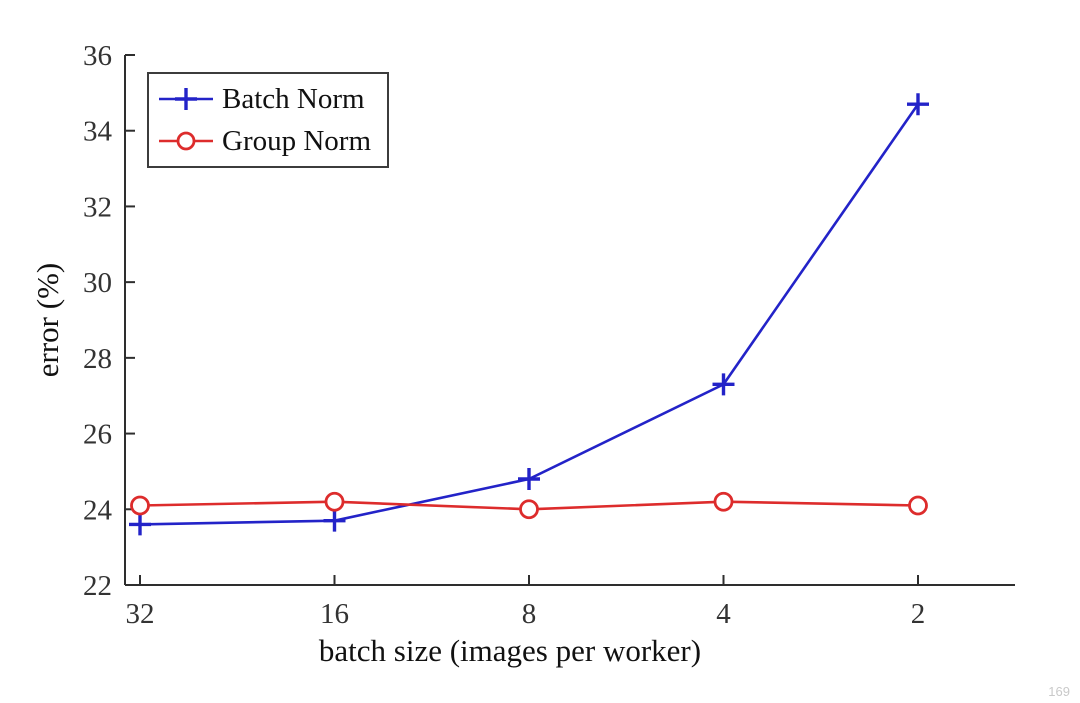  I want to click on legend-label-group-norm: Group Norm, so click(297, 140).